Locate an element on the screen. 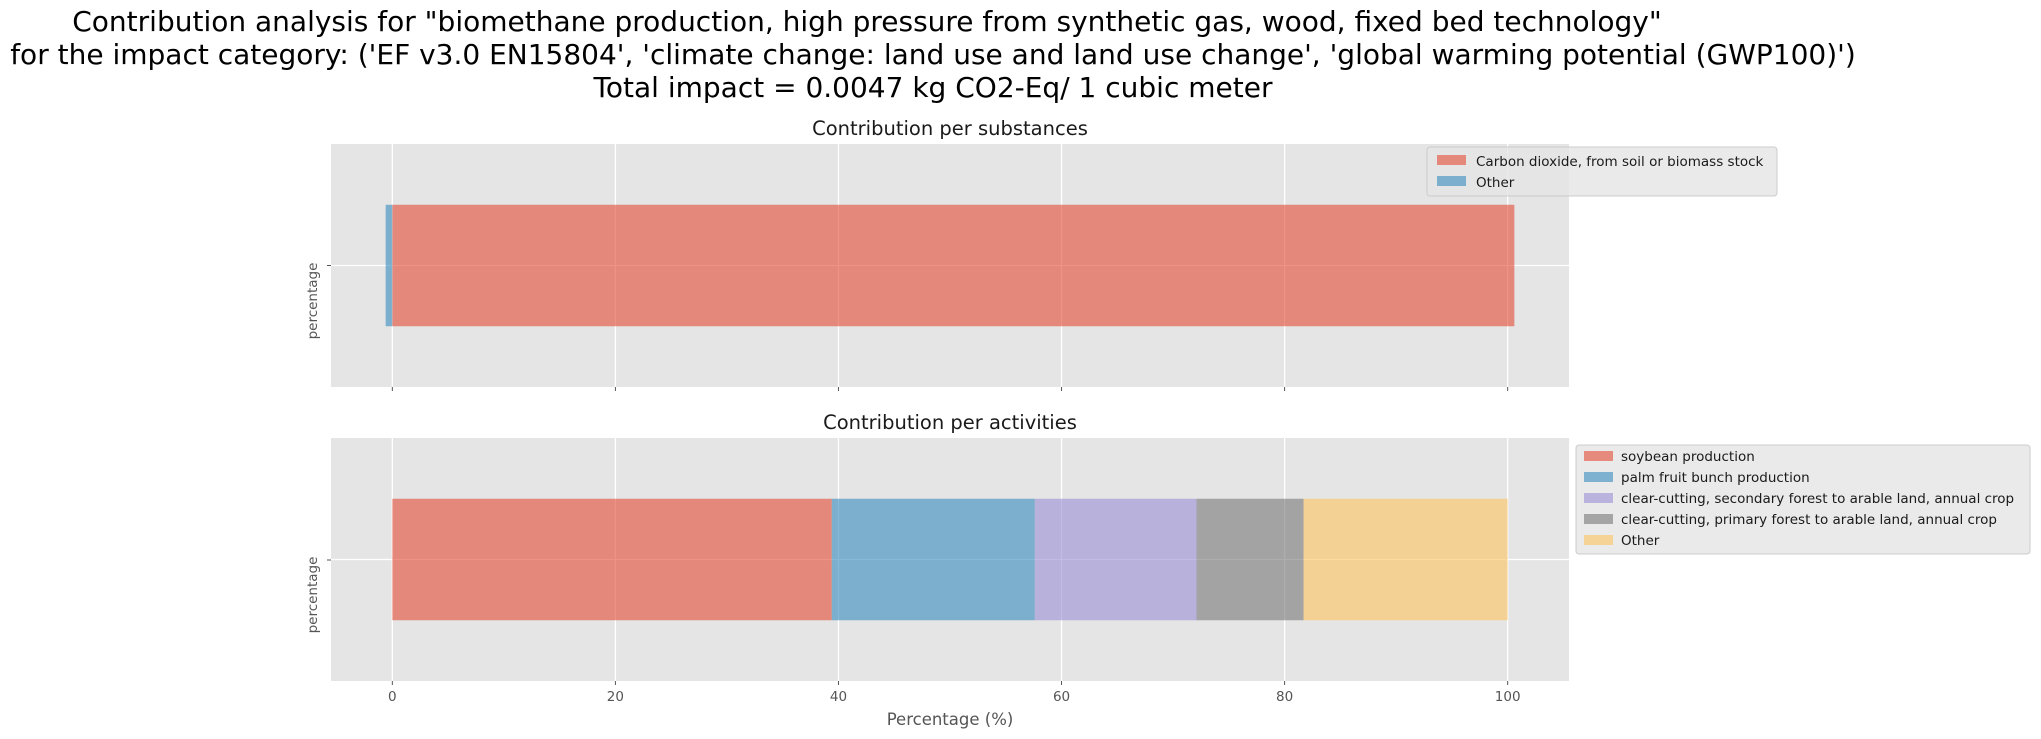 Image resolution: width=2041 pixels, height=739 pixels. activities-legend-swatch-other is located at coordinates (1598, 540).